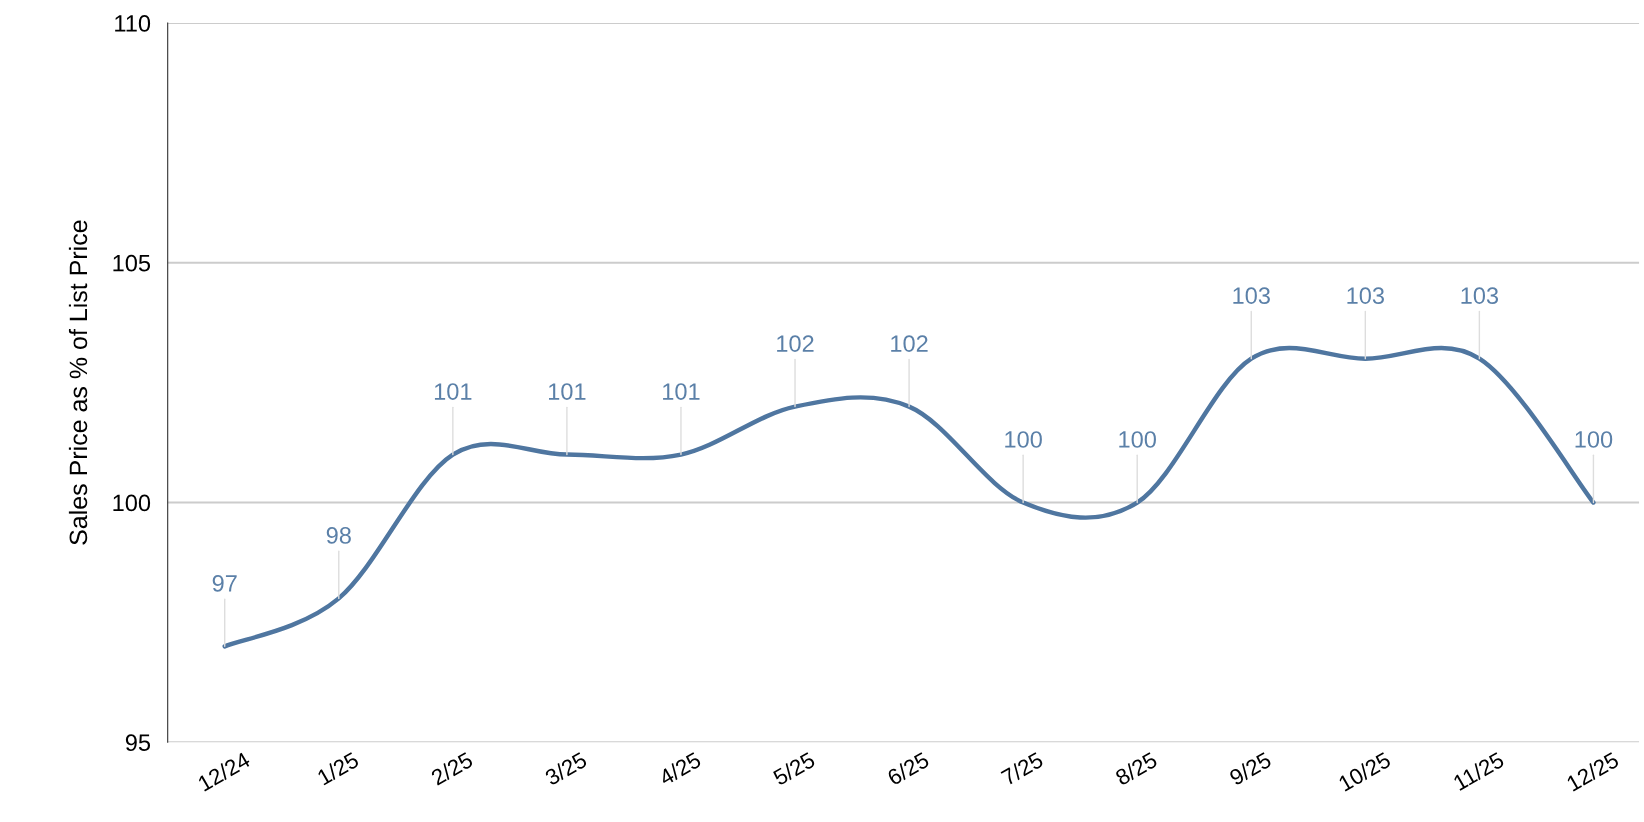 Image resolution: width=1644 pixels, height=822 pixels. What do you see at coordinates (78, 382) in the screenshot?
I see `y-axis-title: Sales Price as % of List Price` at bounding box center [78, 382].